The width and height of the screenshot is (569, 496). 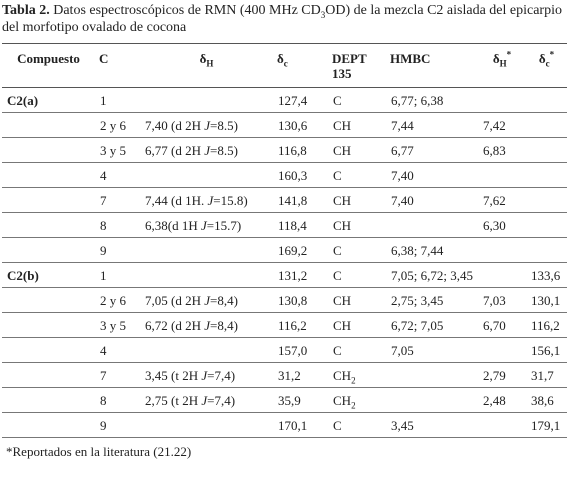 I want to click on table-cell: 169,2, so click(x=300, y=250).